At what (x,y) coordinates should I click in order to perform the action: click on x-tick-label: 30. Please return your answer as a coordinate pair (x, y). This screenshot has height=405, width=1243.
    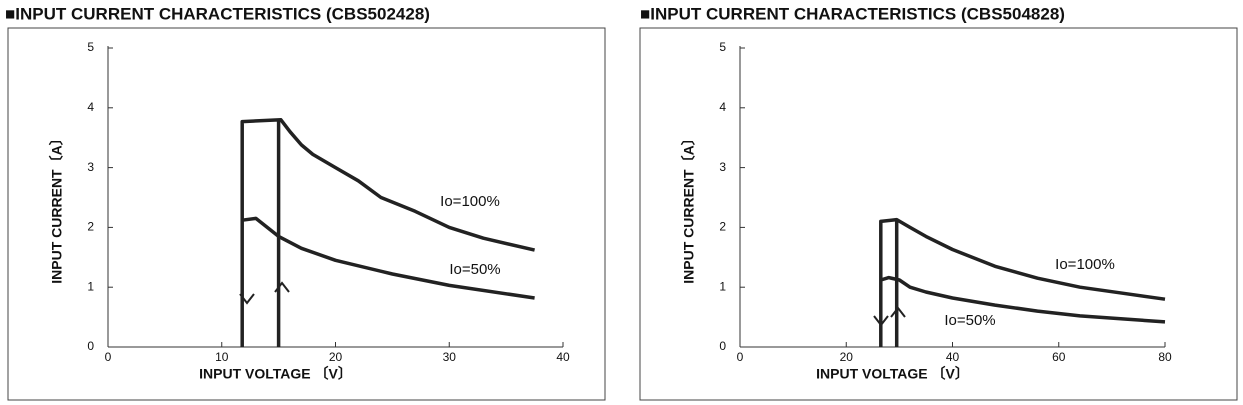
    Looking at the image, I should click on (450, 357).